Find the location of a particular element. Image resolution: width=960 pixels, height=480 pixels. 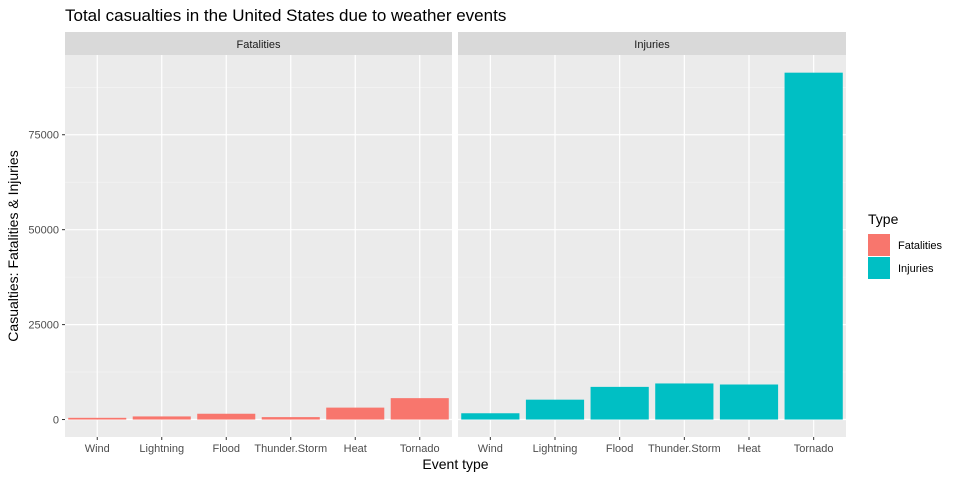

y-tick-label: 50000 is located at coordinates (43, 231).